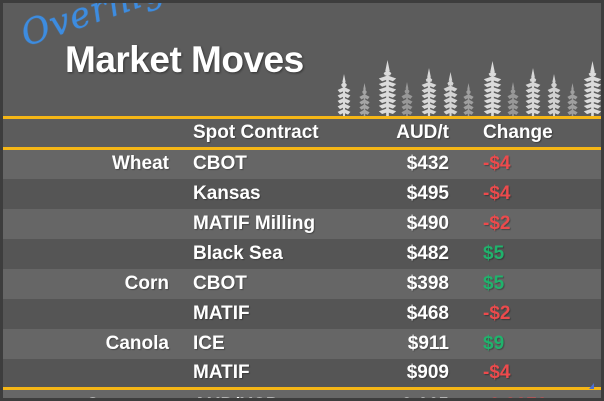 The image size is (604, 401). I want to click on currency-cell-price: 0.665, so click(404, 393).